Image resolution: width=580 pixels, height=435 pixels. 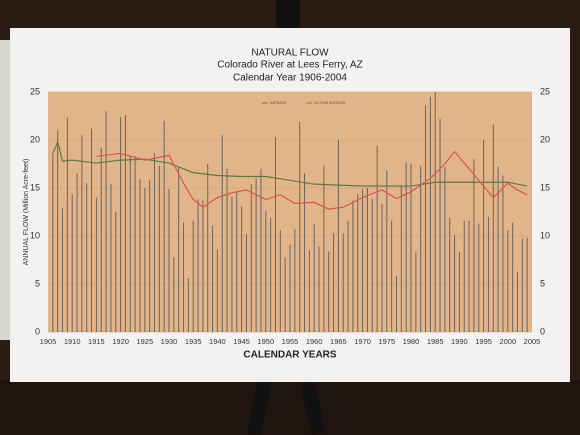 I want to click on chart-subtitle: Colorado River at Lees Ferry, AZ, so click(x=289, y=65).